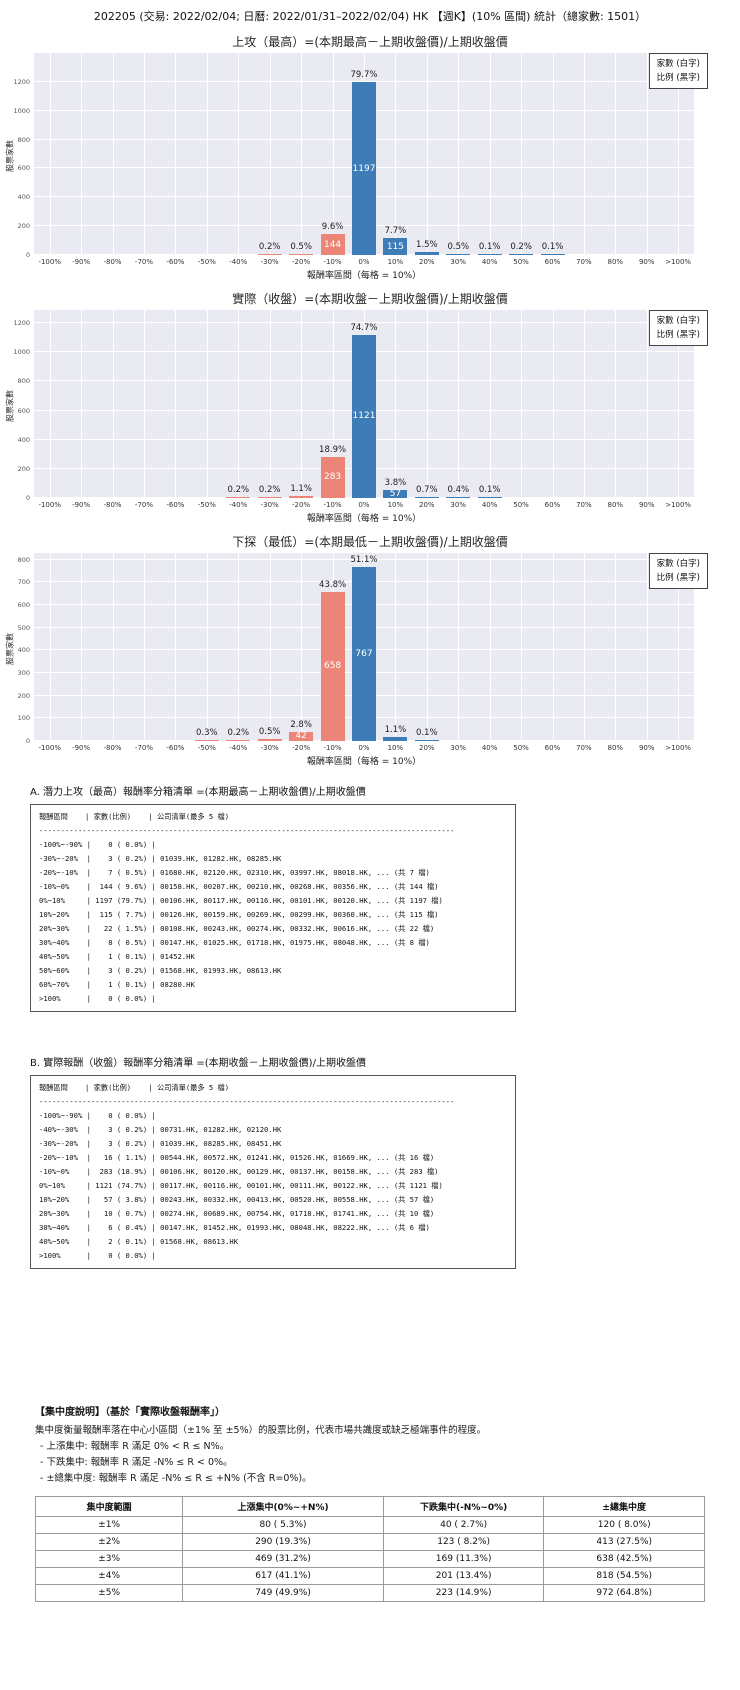 The image size is (740, 1690). Describe the element at coordinates (426, 505) in the screenshot. I see `x-tick-label: 20%` at that location.